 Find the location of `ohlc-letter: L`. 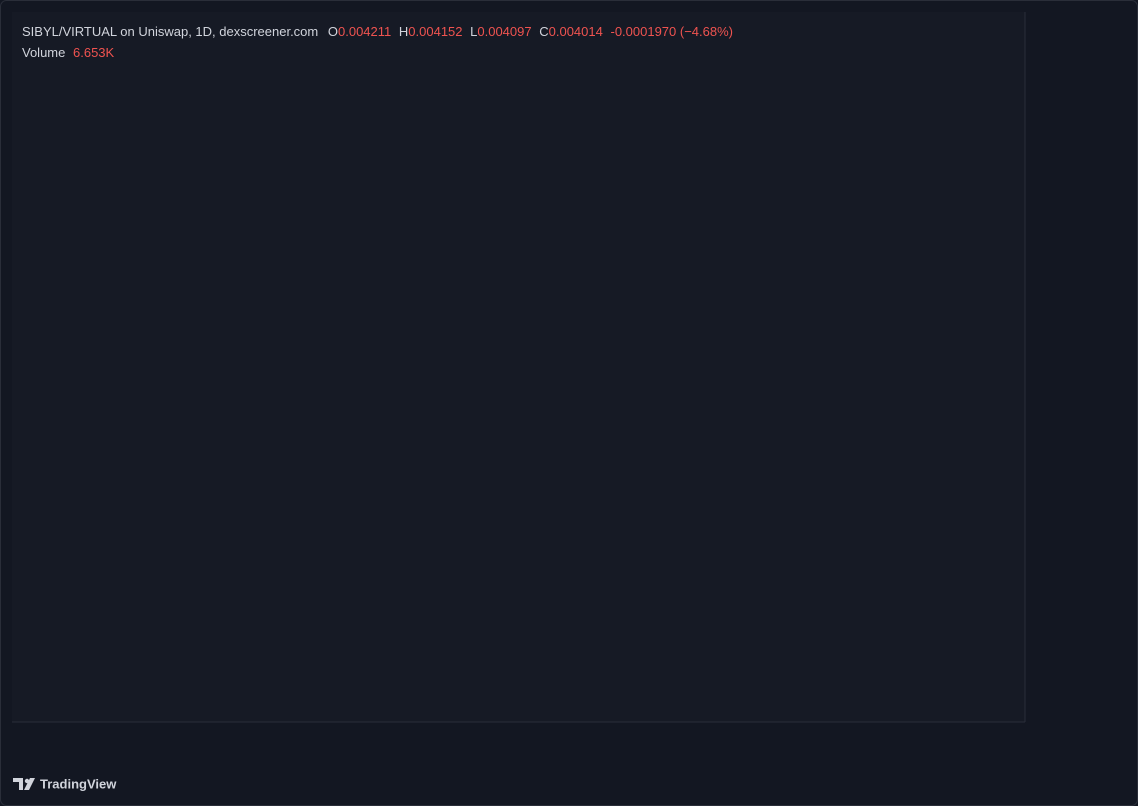

ohlc-letter: L is located at coordinates (473, 31).